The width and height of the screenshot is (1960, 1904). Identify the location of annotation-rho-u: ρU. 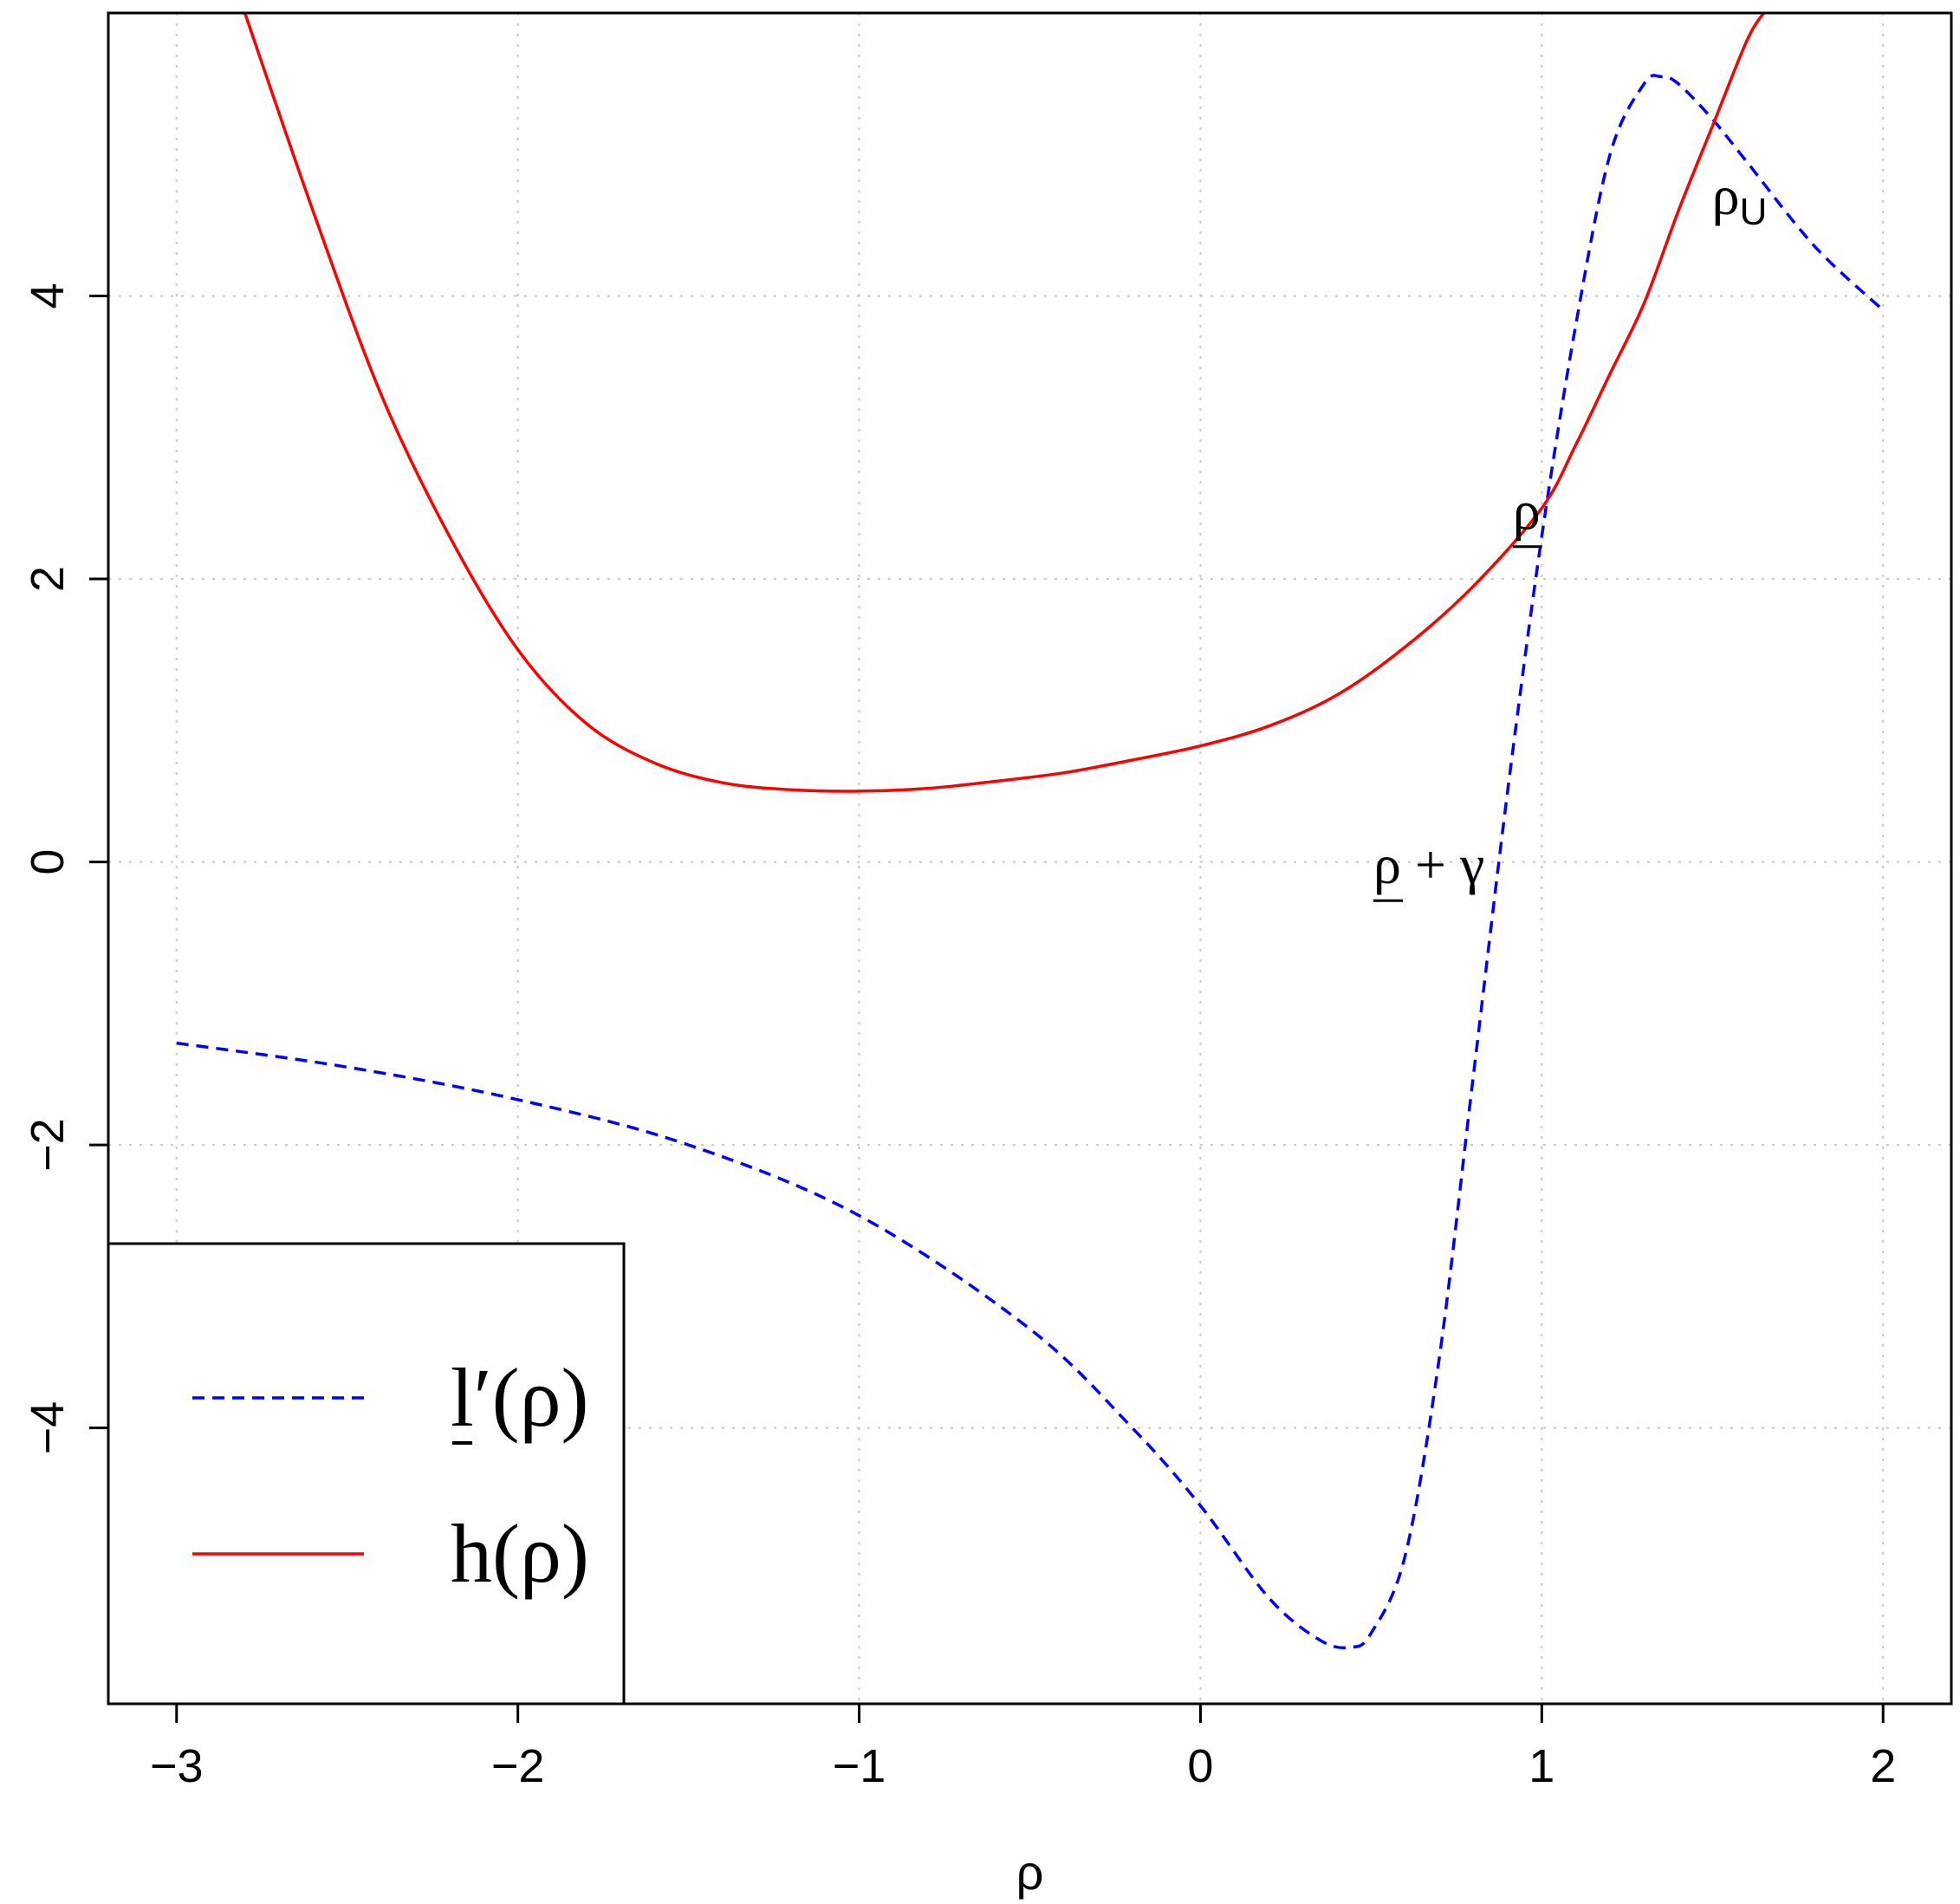
(1740, 199).